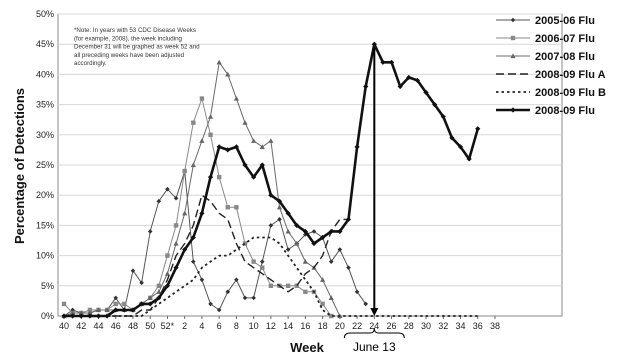 The height and width of the screenshot is (358, 633). I want to click on x-tick-label: 18, so click(323, 326).